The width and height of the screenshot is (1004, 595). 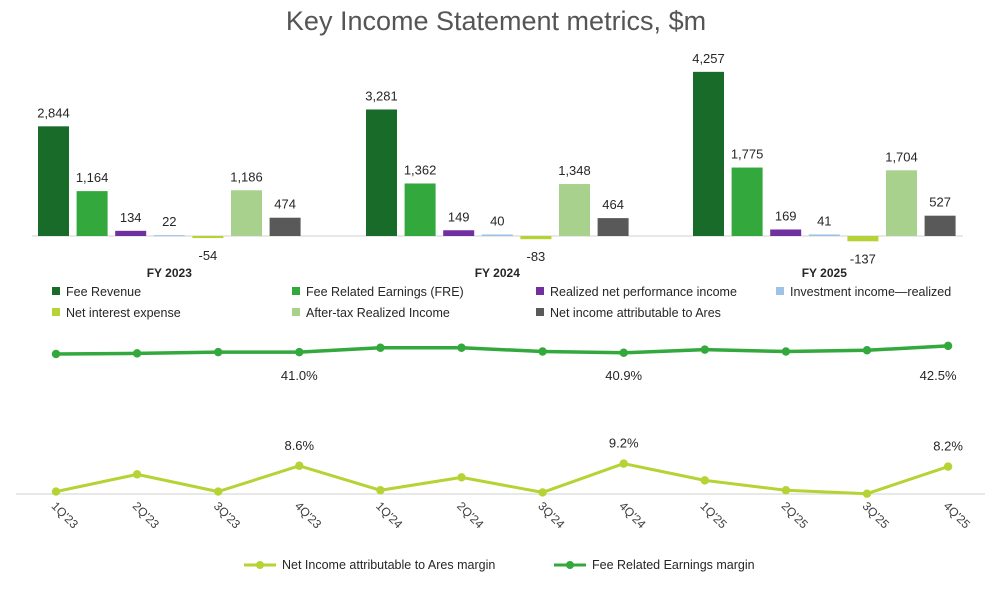 I want to click on x-tick-4q-24: 4Q'24, so click(x=632, y=515).